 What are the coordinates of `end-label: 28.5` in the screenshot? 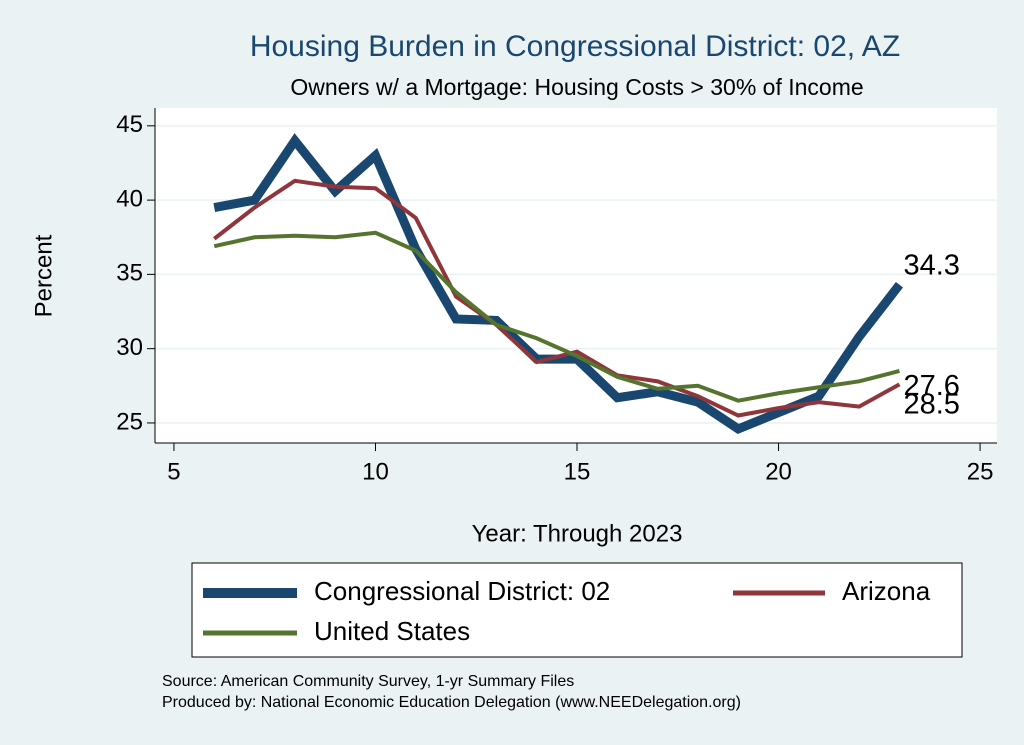 It's located at (931, 405).